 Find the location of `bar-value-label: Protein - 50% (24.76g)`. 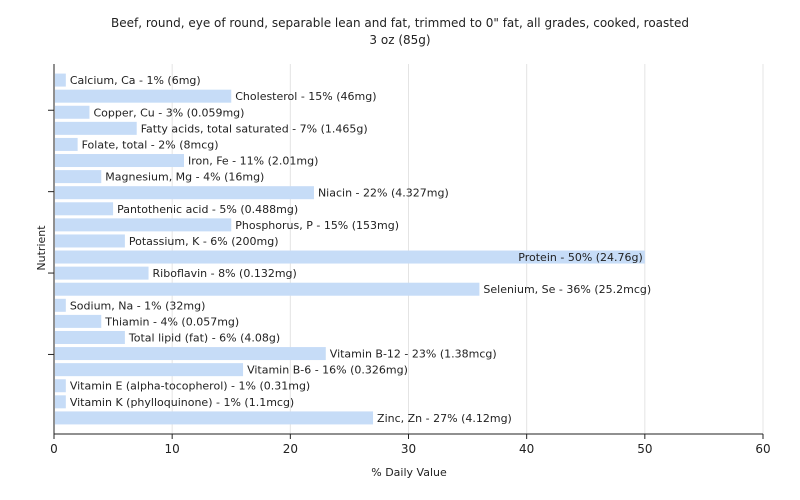

bar-value-label: Protein - 50% (24.76g) is located at coordinates (580, 257).